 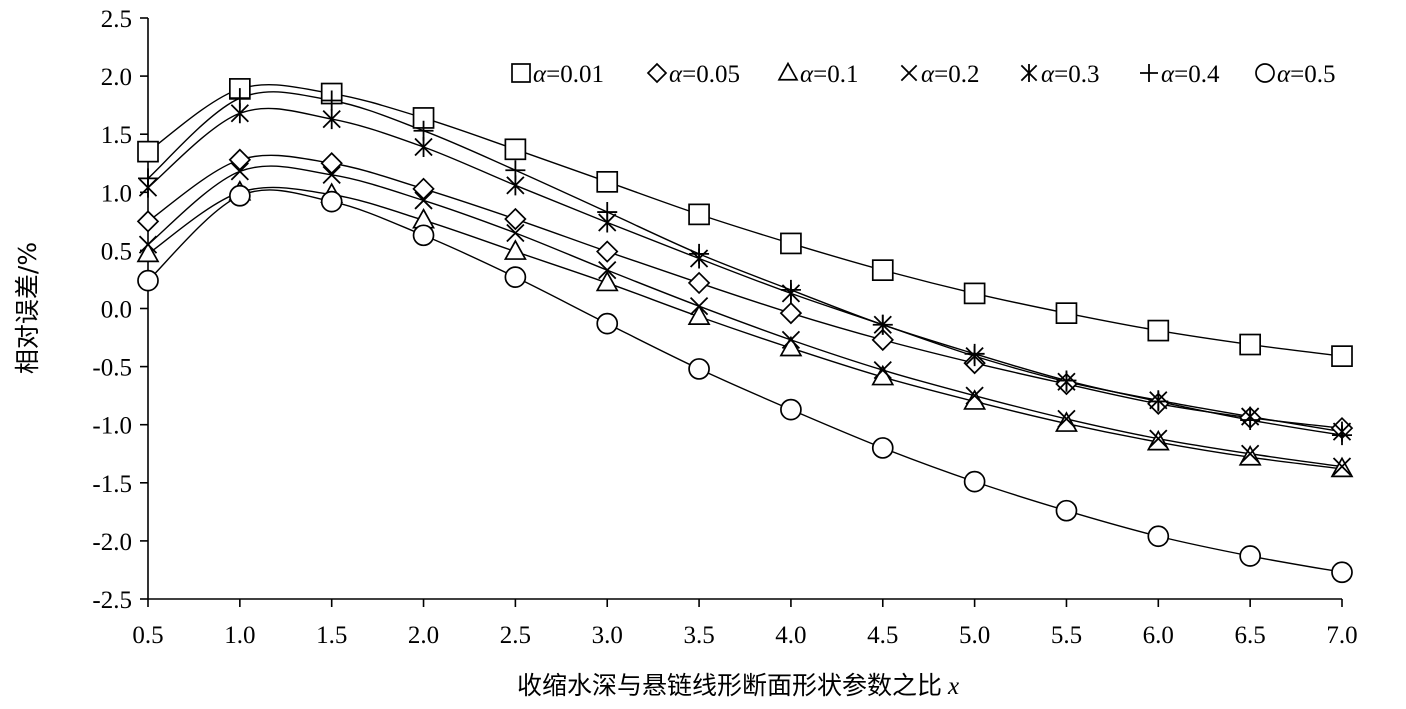 What do you see at coordinates (116, 251) in the screenshot?
I see `y-tick-label: 0.5` at bounding box center [116, 251].